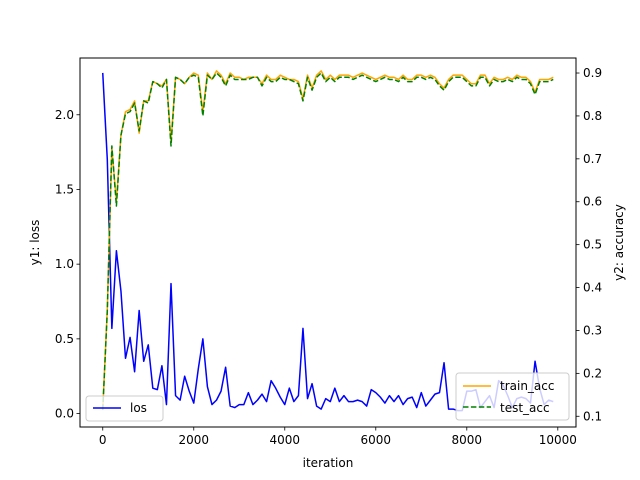 This screenshot has height=480, width=640. What do you see at coordinates (35, 243) in the screenshot?
I see `y1-axis-label: y1: loss` at bounding box center [35, 243].